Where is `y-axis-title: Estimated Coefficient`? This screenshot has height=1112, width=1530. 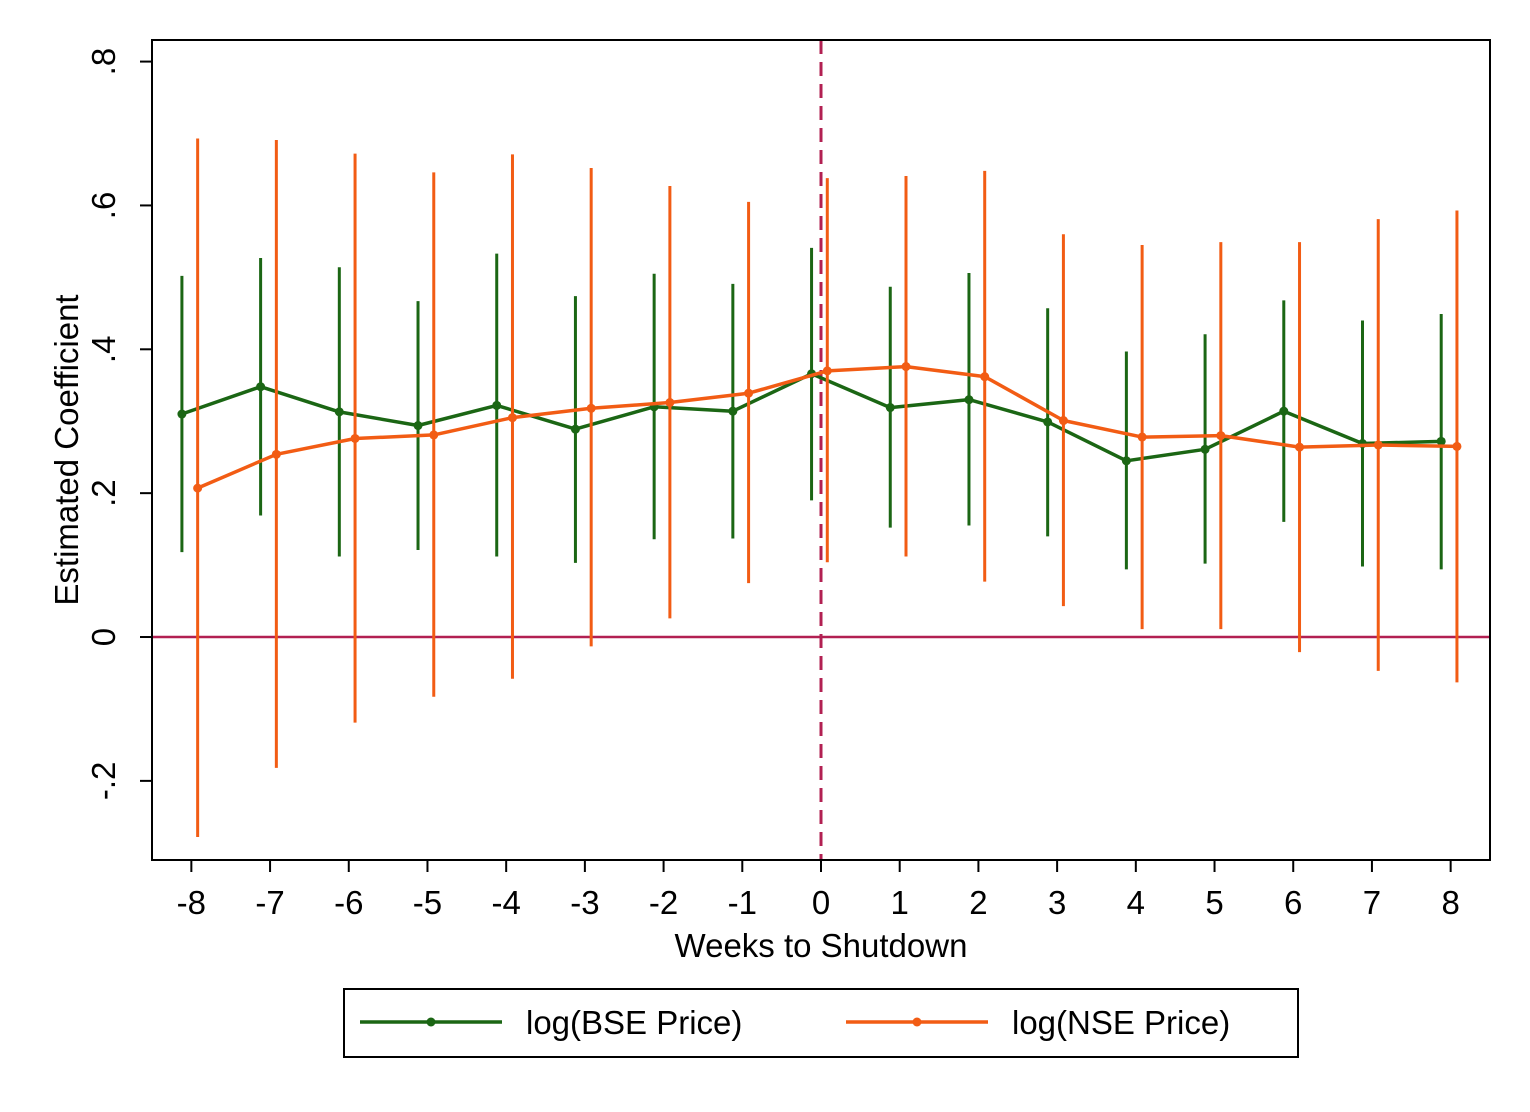 y-axis-title: Estimated Coefficient is located at coordinates (66, 449).